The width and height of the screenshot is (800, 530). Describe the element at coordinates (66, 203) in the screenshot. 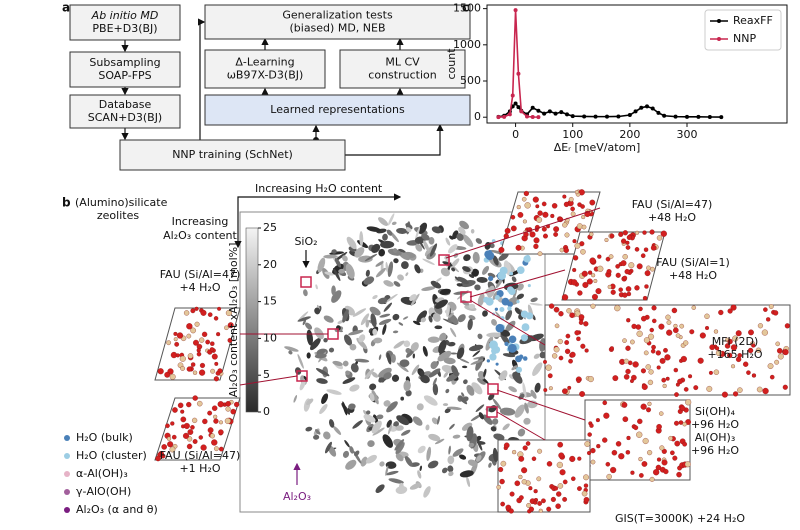

I see `panel-label: b` at that location.